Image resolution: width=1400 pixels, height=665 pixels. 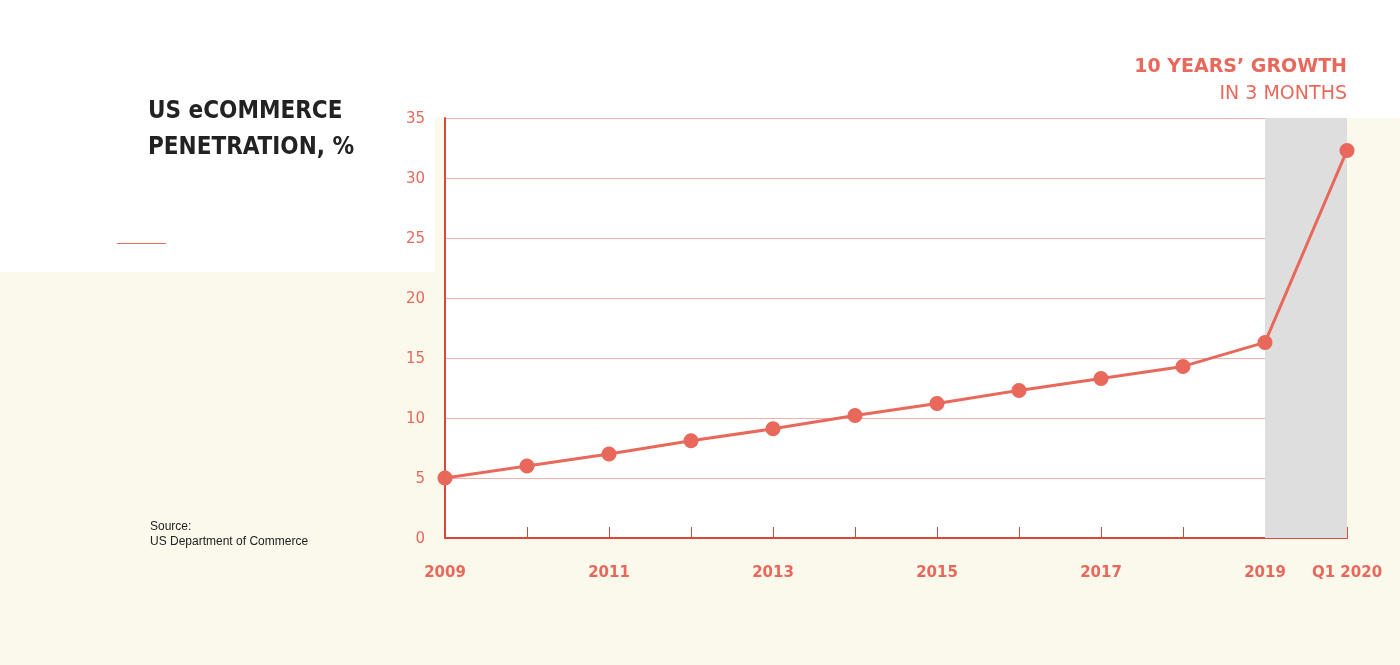 What do you see at coordinates (229, 533) in the screenshot?
I see `source-note: Source: US Department of Commerce` at bounding box center [229, 533].